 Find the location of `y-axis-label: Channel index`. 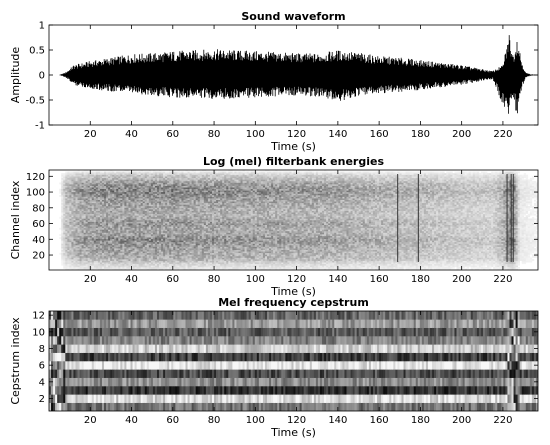

y-axis-label: Channel index is located at coordinates (15, 219).